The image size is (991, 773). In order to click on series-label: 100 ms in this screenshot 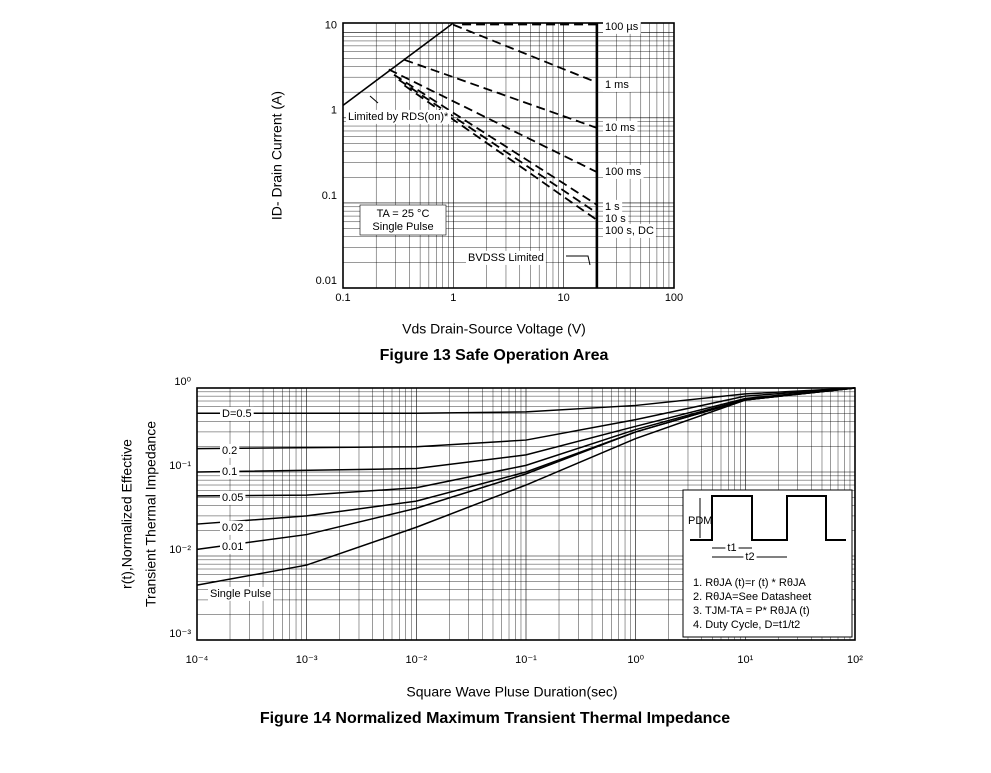, I will do `click(623, 172)`.